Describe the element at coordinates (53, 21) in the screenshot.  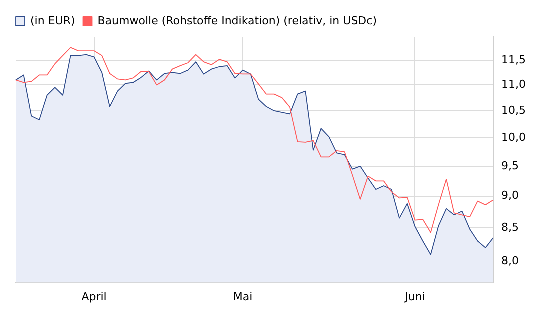
I see `legend-label: (in EUR)` at that location.